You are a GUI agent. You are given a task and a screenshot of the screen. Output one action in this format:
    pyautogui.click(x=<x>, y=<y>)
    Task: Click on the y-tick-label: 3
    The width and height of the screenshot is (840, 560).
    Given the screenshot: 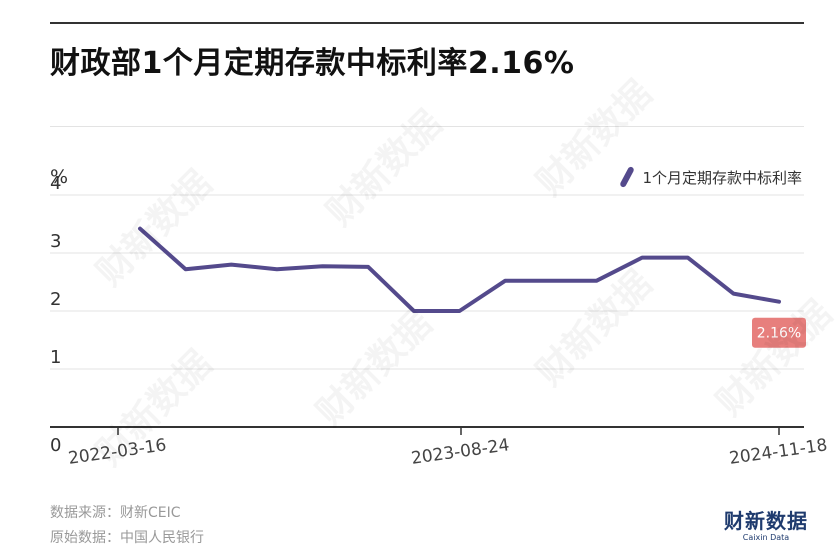 What is the action you would take?
    pyautogui.click(x=55, y=241)
    